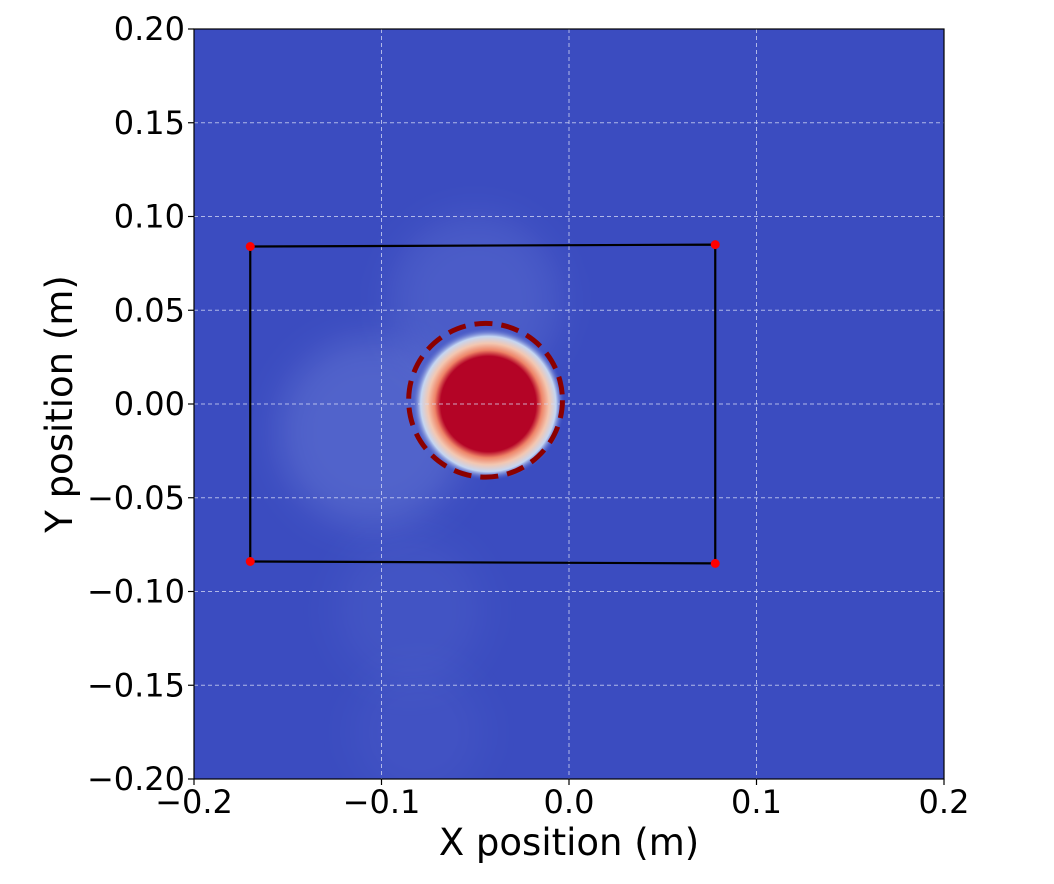 This screenshot has height=884, width=1054. What do you see at coordinates (485, 400) in the screenshot?
I see `dashed-circle` at bounding box center [485, 400].